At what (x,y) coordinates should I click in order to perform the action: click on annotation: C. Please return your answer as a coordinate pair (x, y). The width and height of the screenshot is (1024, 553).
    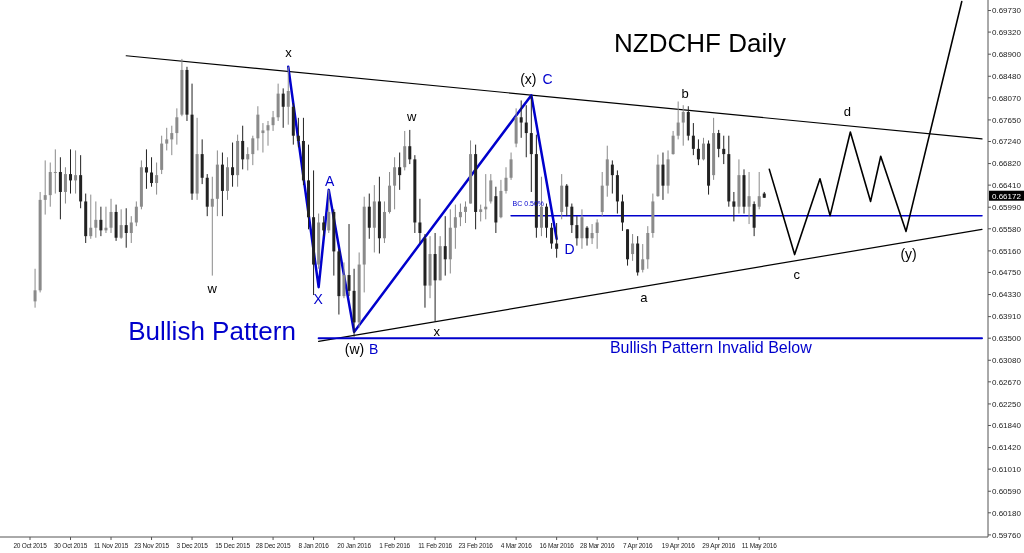
    Looking at the image, I should click on (547, 78).